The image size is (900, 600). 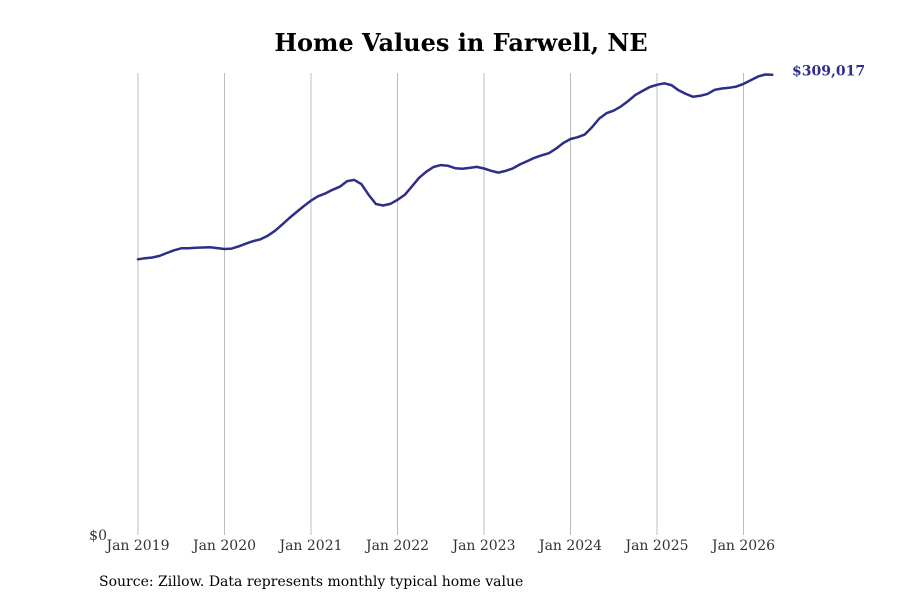 I want to click on x-tick-label: Jan 2026, so click(x=742, y=546).